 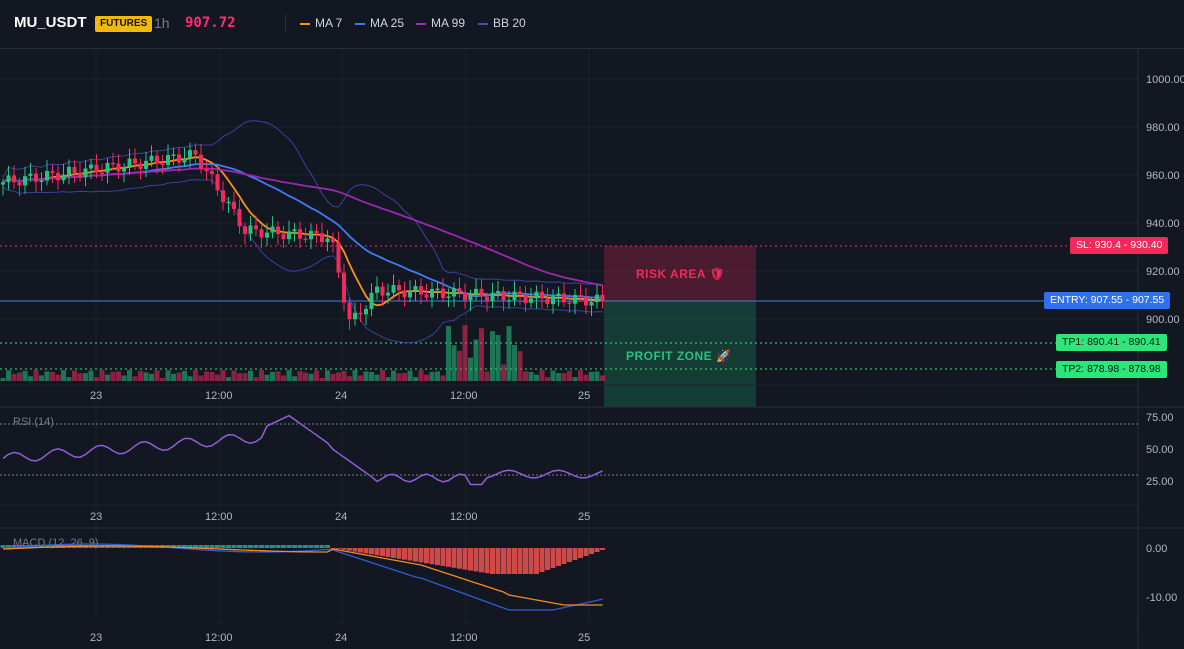 I want to click on signal-line, so click(x=302, y=575).